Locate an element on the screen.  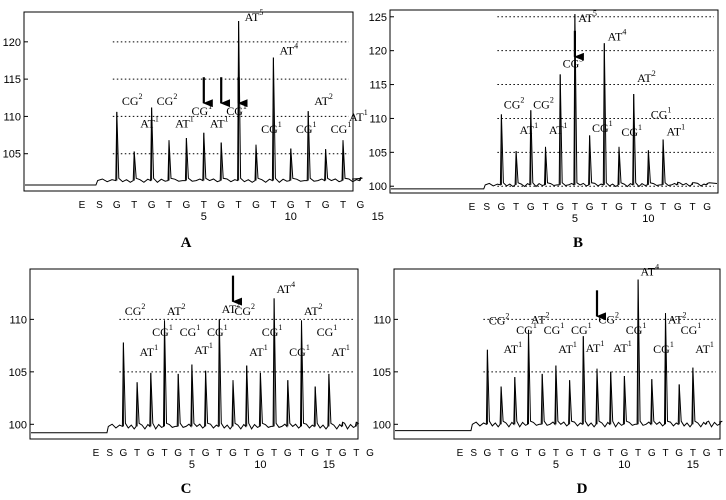
panel-label: D is located at coordinates (582, 489).